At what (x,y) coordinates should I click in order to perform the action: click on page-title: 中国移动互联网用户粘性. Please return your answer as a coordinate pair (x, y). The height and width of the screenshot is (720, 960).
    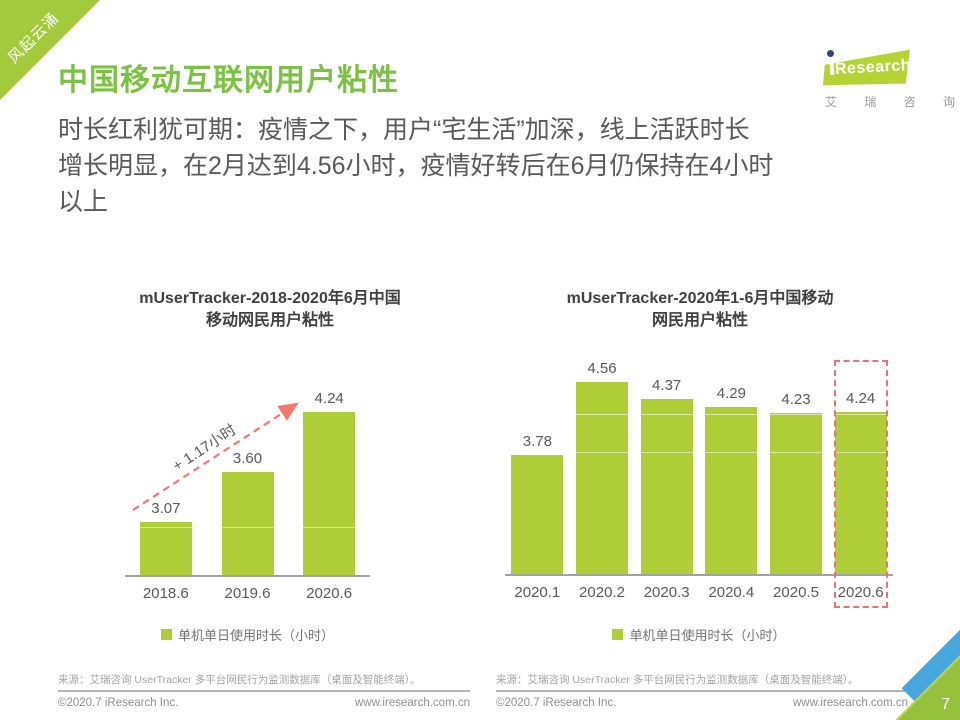
    Looking at the image, I should click on (228, 80).